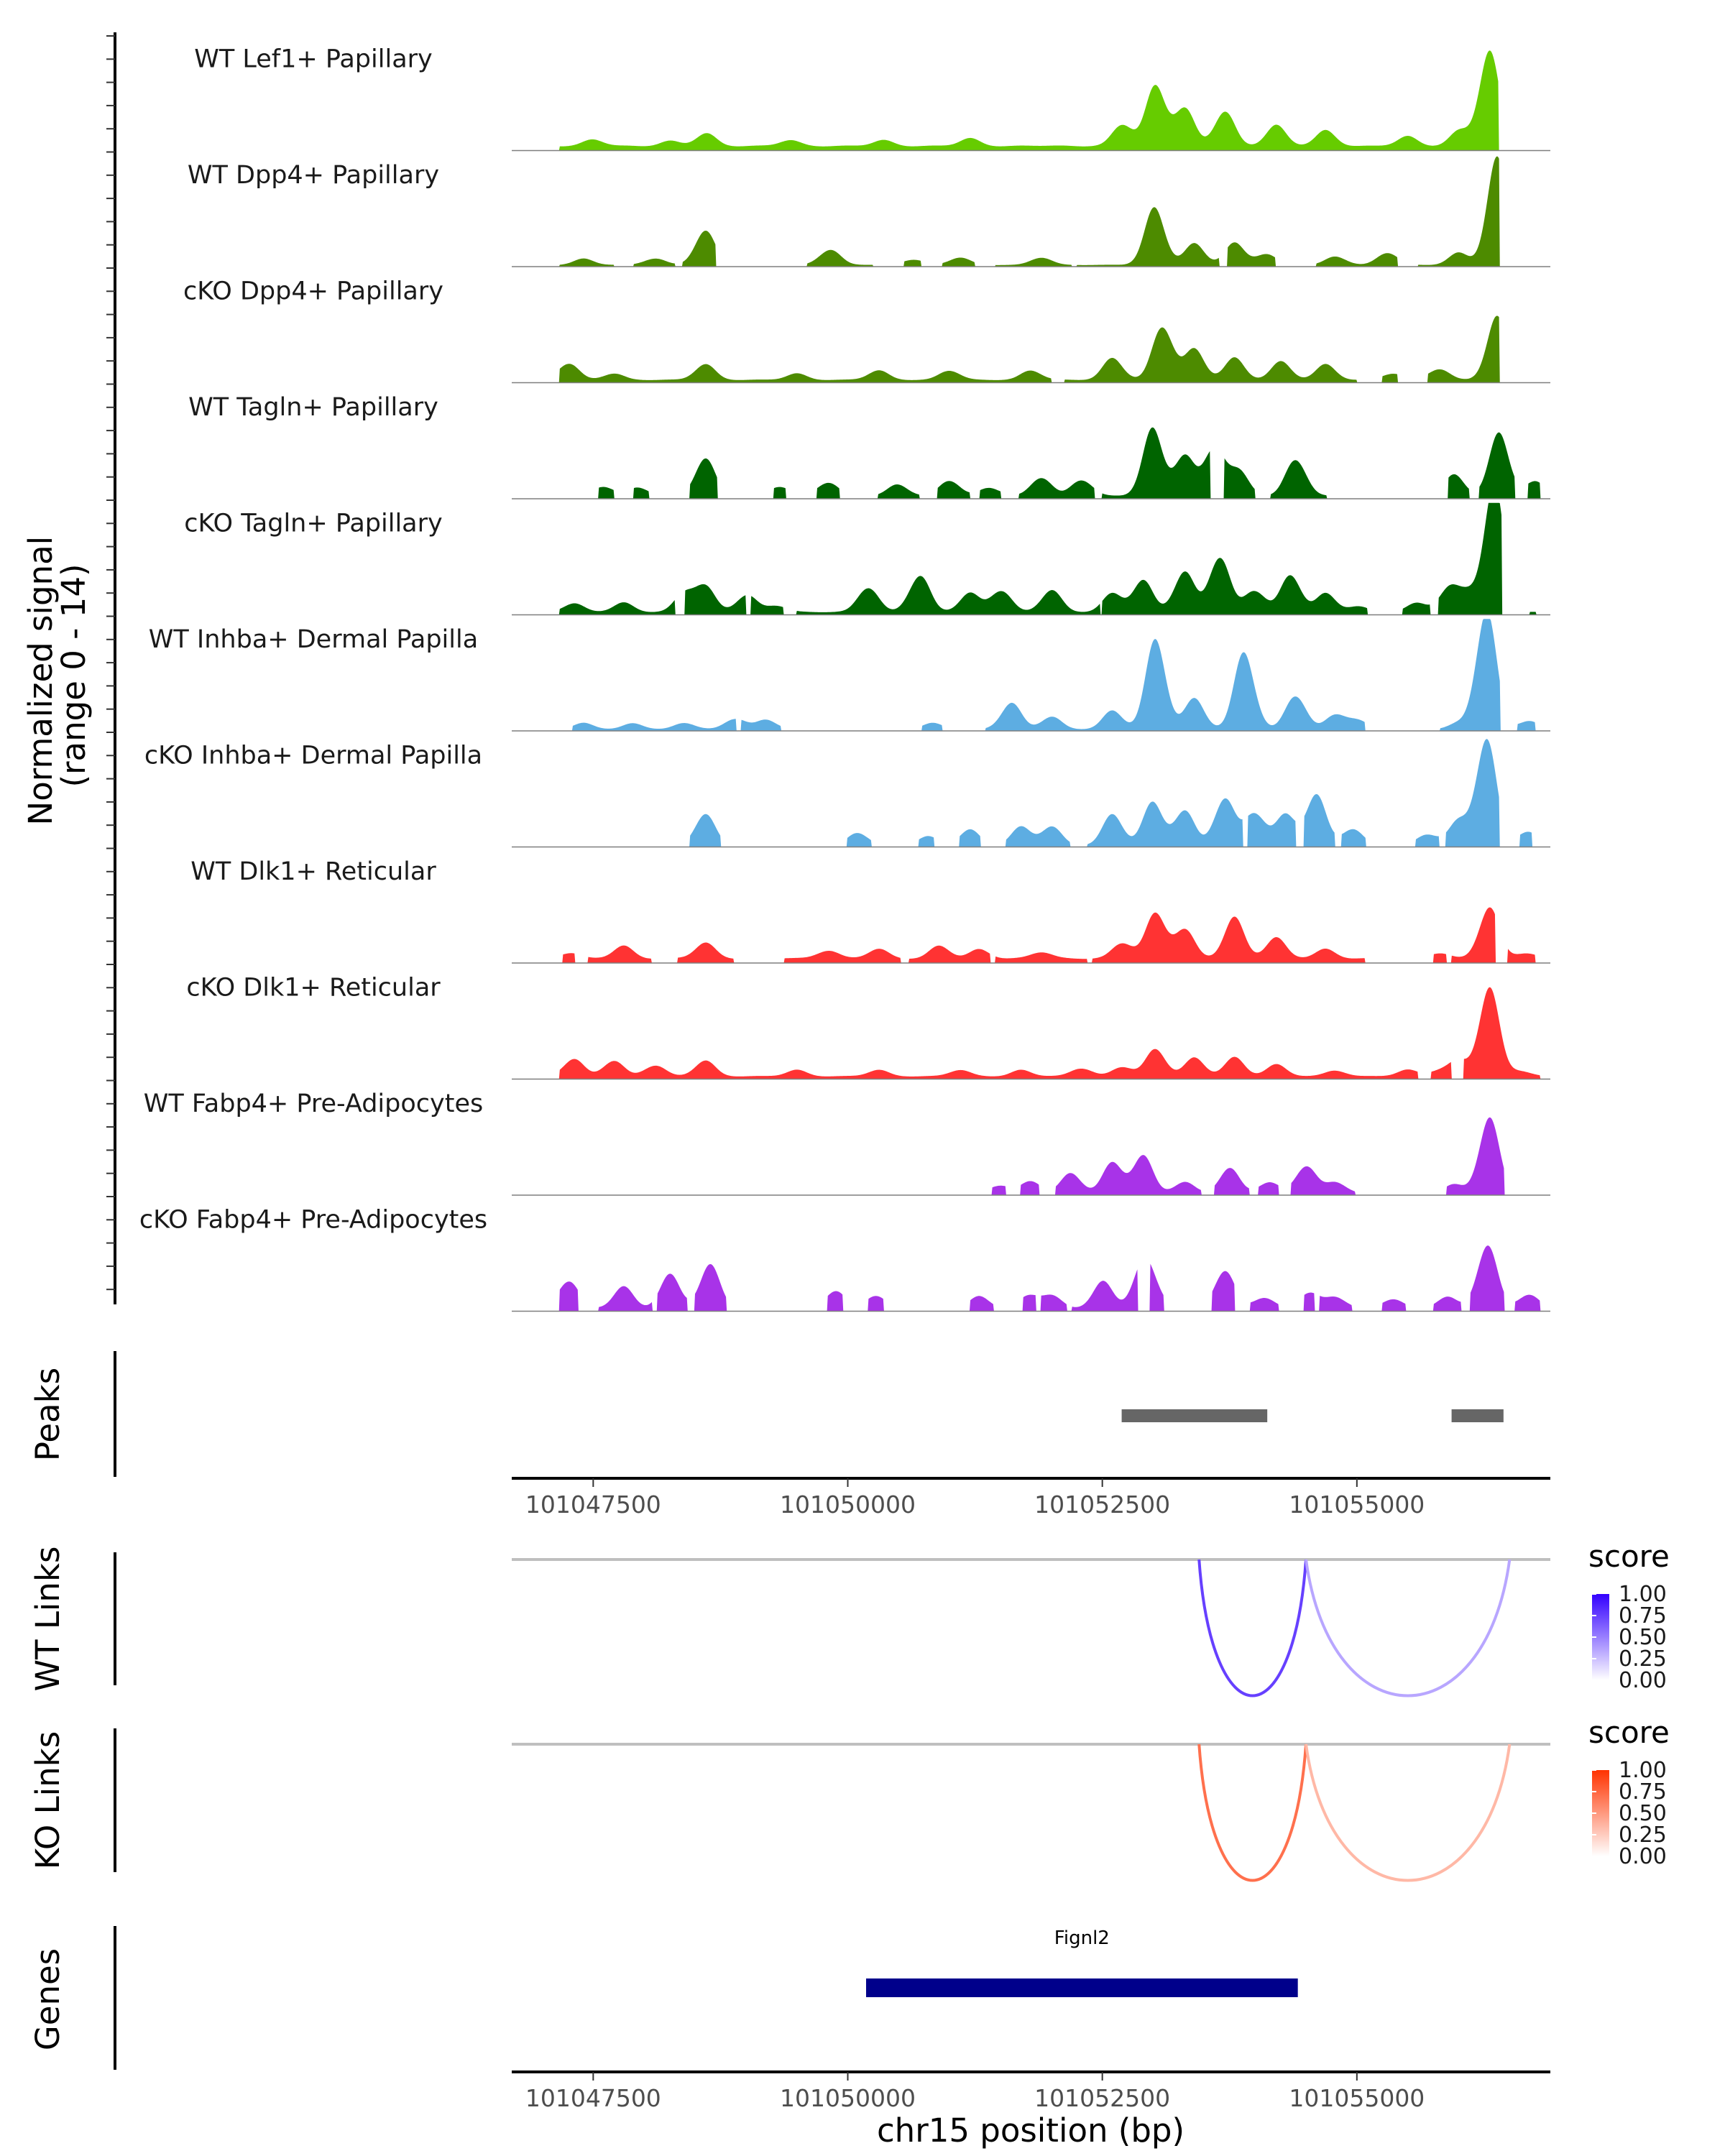 The image size is (1725, 2156). Describe the element at coordinates (313, 871) in the screenshot. I see `coverage-track-label: WT Dlk1+ Reticular` at that location.